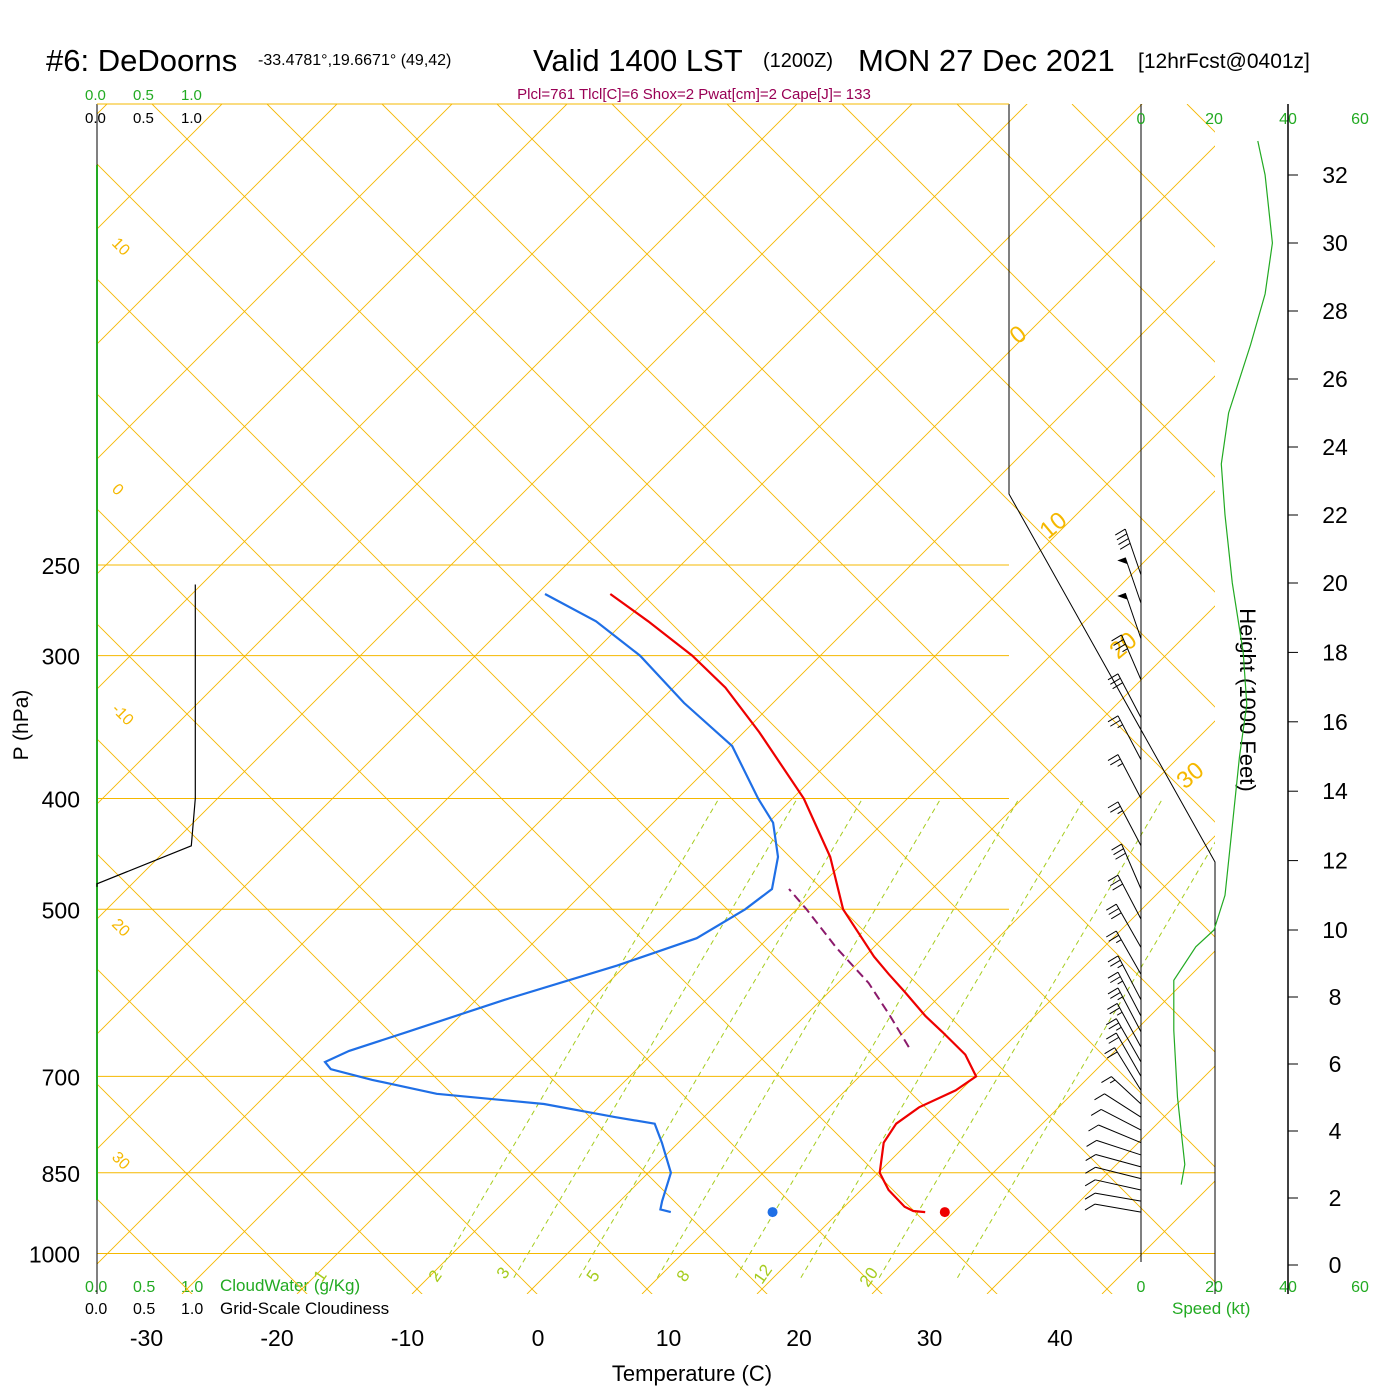 This screenshot has width=1400, height=1400. I want to click on cloudiness-scale-top-2: 1.0, so click(191, 118).